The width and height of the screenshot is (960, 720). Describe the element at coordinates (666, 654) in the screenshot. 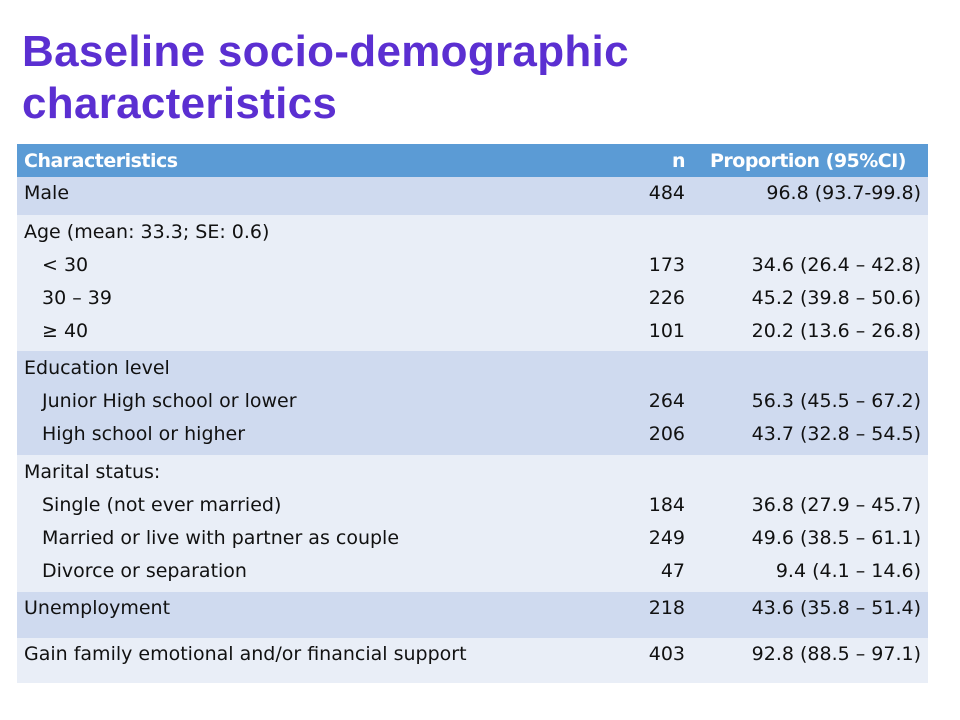

I see `row-n: 403` at that location.